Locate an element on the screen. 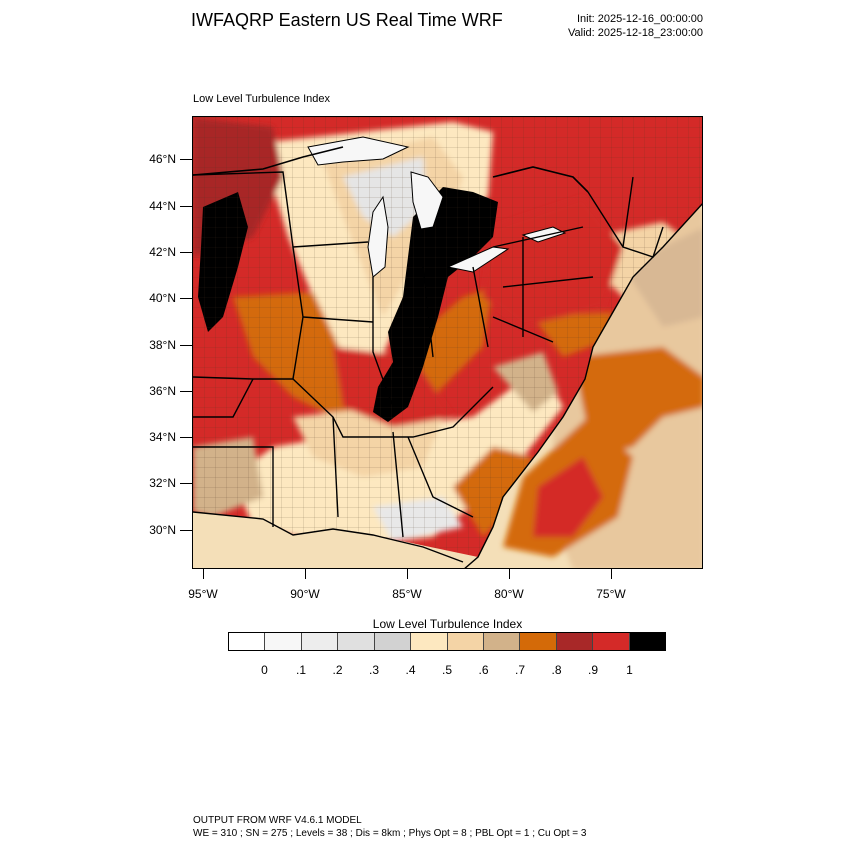  lat-label-42n: 42°N is located at coordinates (162, 252).